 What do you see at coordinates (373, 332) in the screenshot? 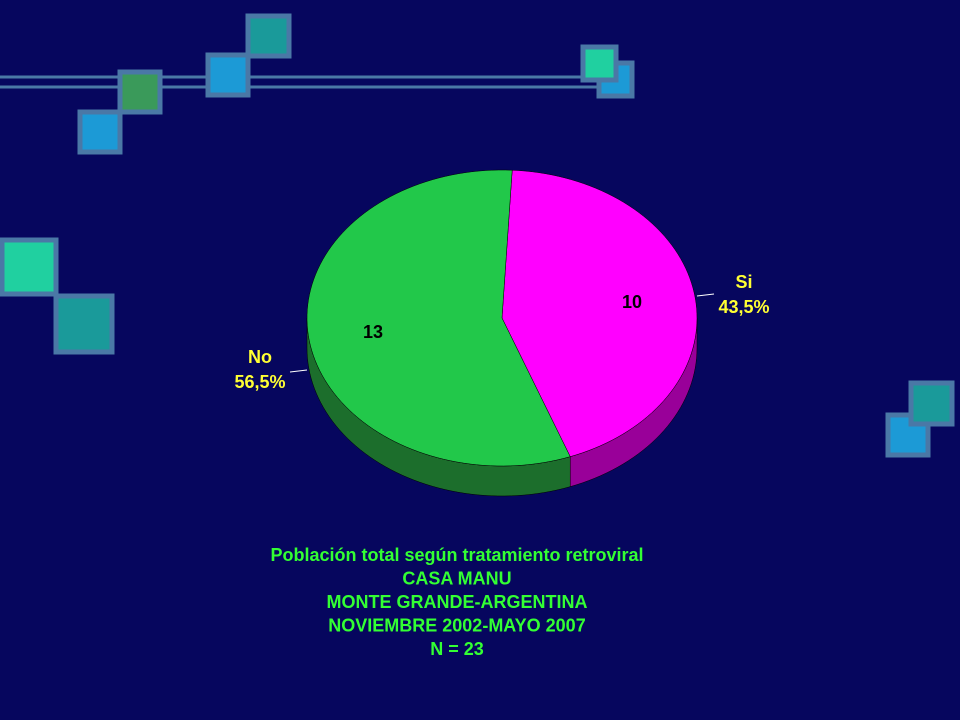
I see `value-label: 13` at bounding box center [373, 332].